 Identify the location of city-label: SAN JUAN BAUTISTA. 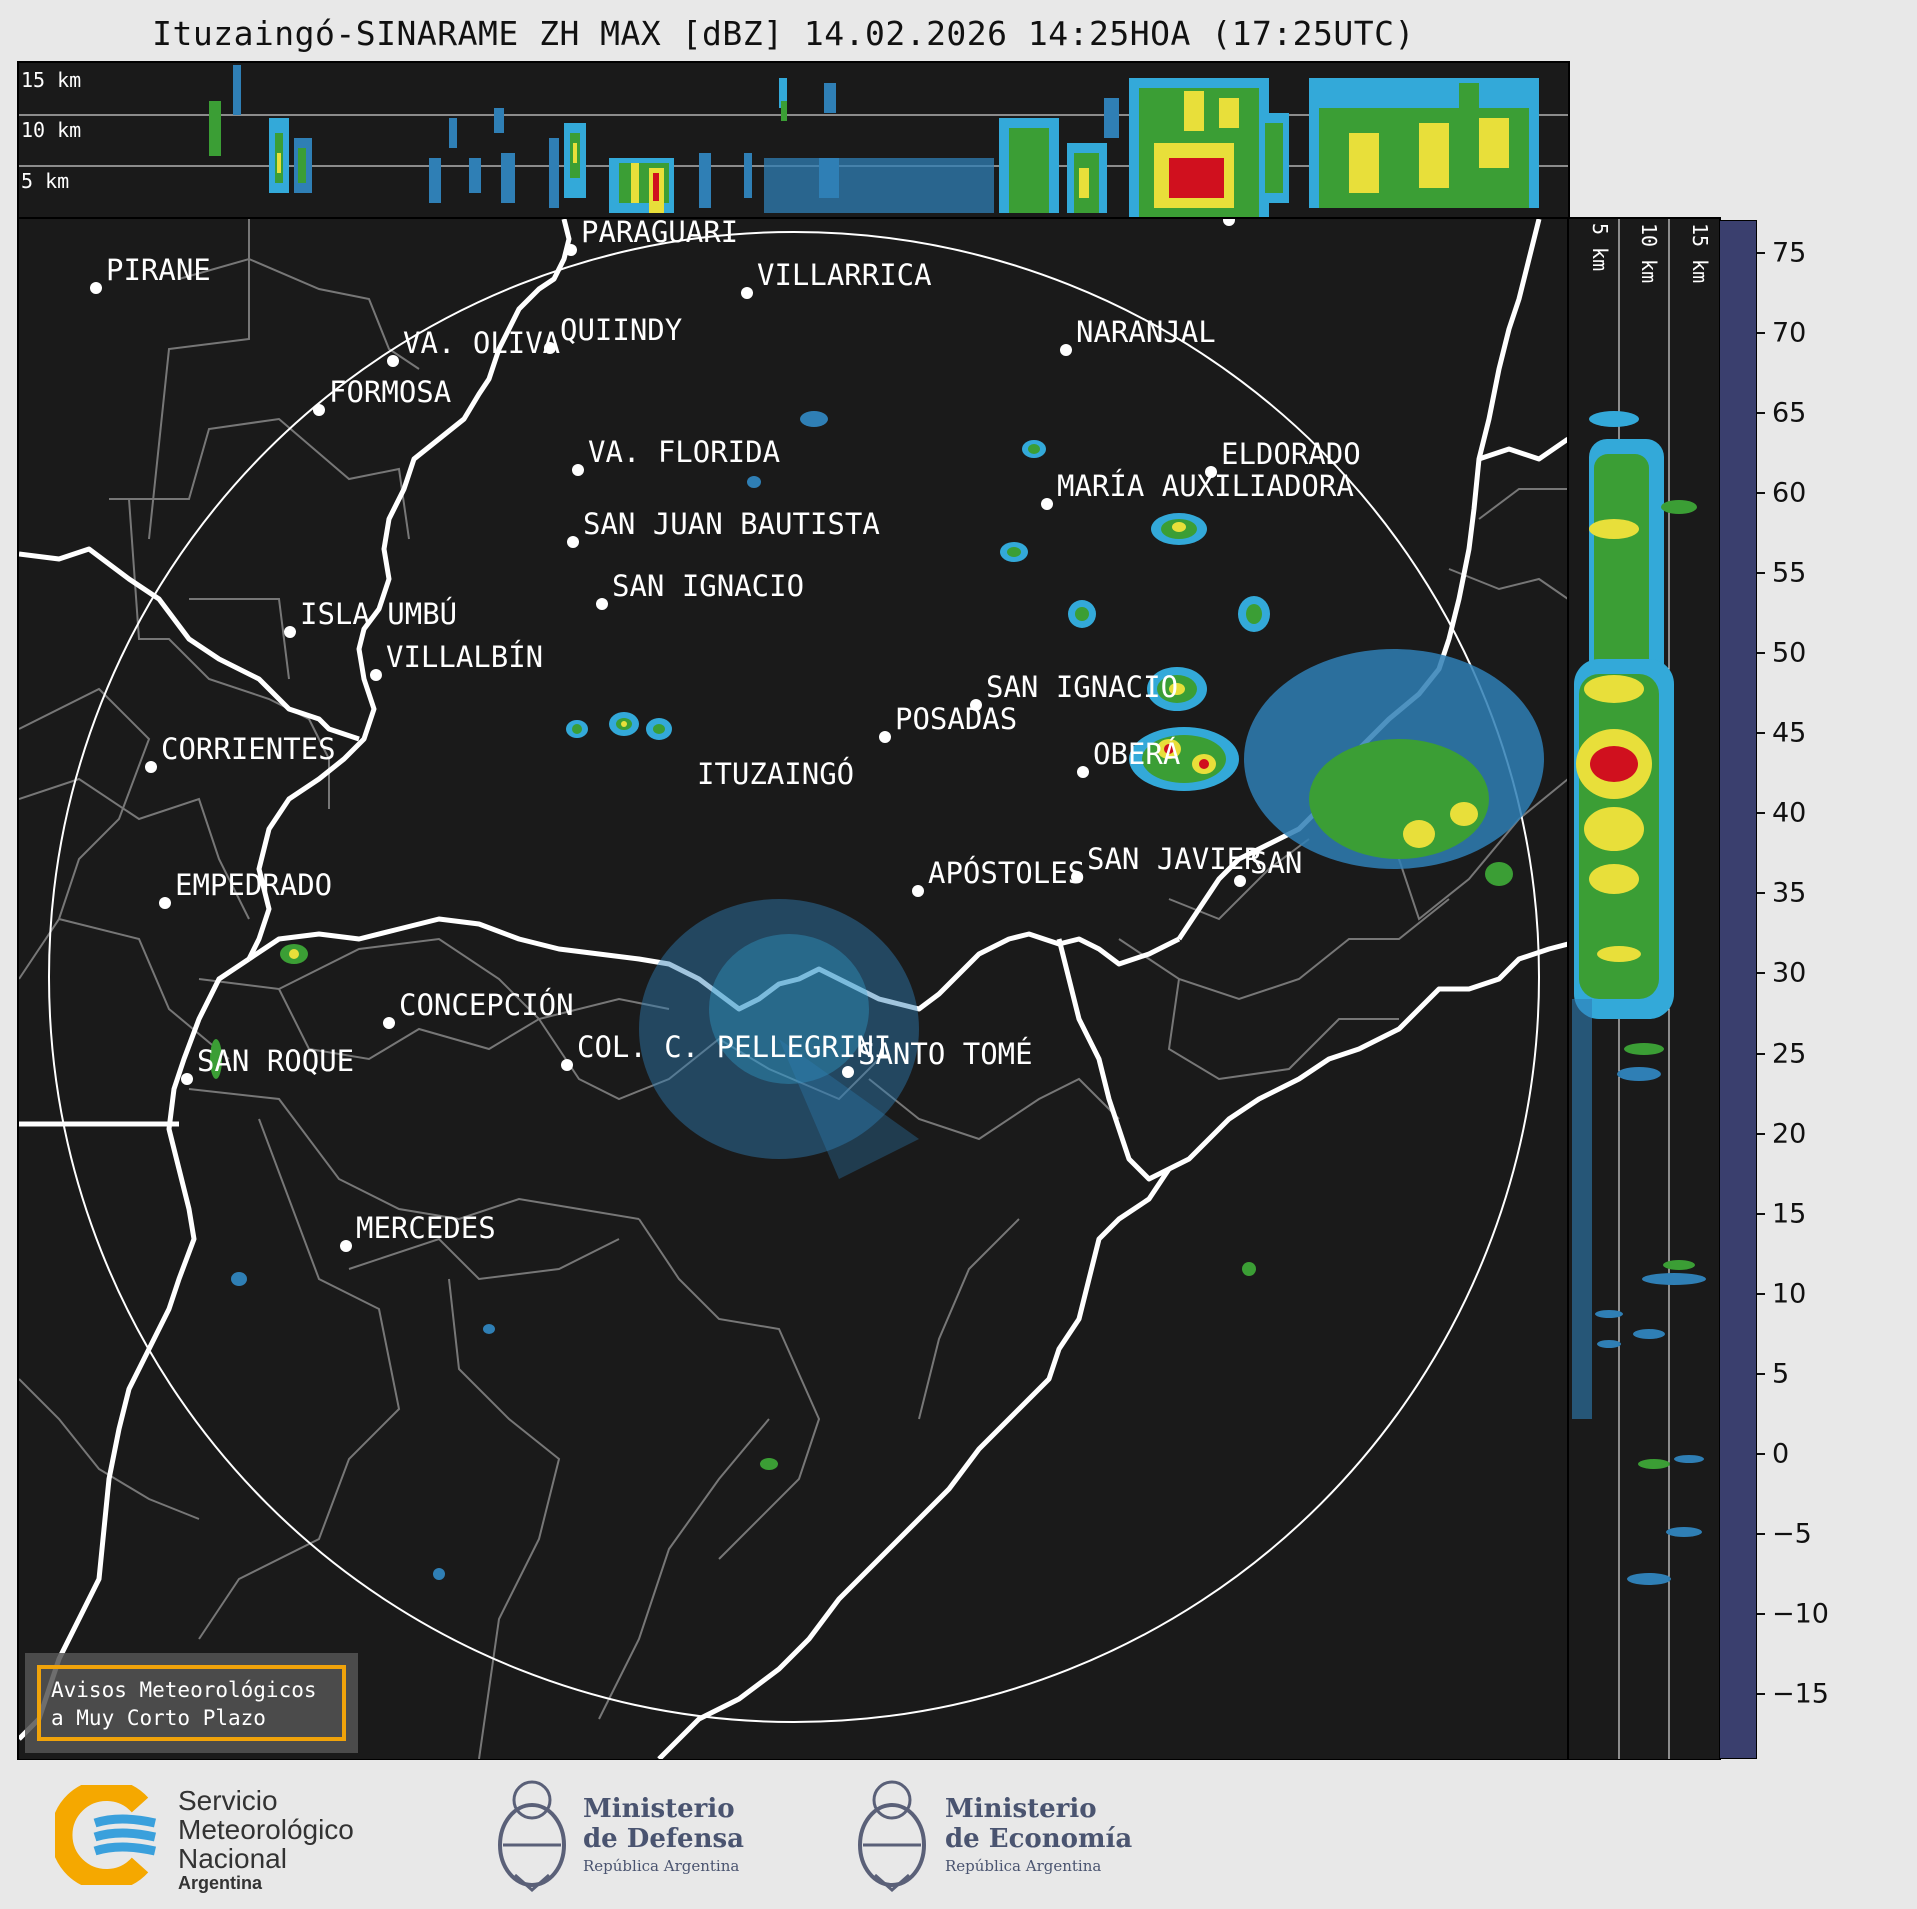
(731, 524).